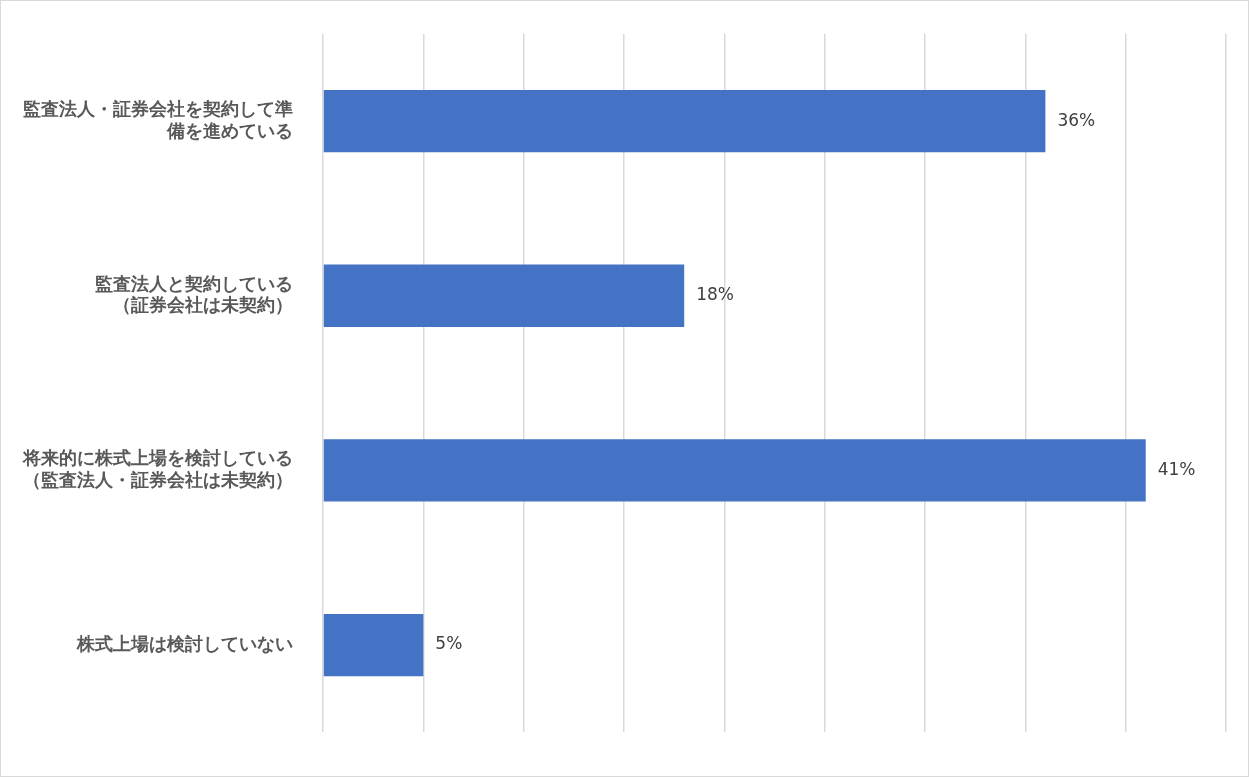 The width and height of the screenshot is (1249, 777). What do you see at coordinates (449, 643) in the screenshot?
I see `data-label: 5%` at bounding box center [449, 643].